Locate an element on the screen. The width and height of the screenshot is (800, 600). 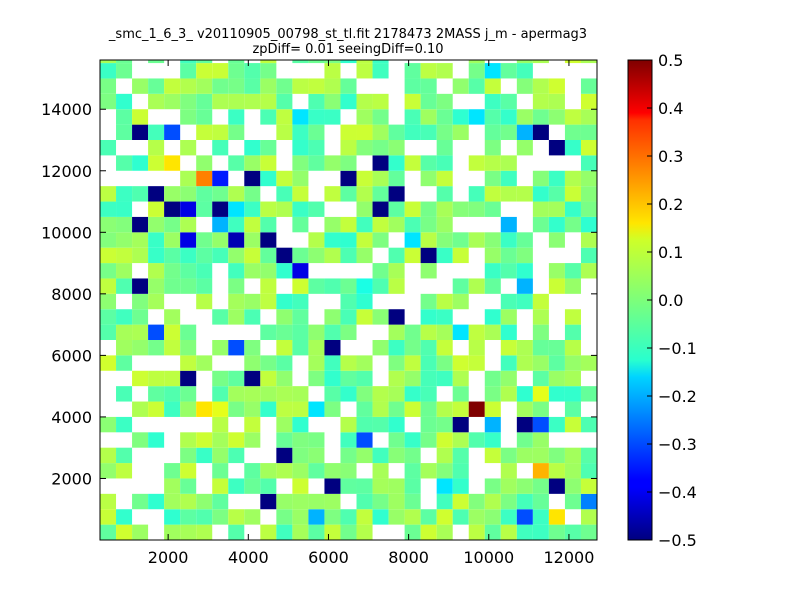
colorbar-axis: 0.5 0.4 0.3 0.2 0.1 0.0 −0.1 −0.2 −0.3 −0.4 −0.5 is located at coordinates (672, 300).